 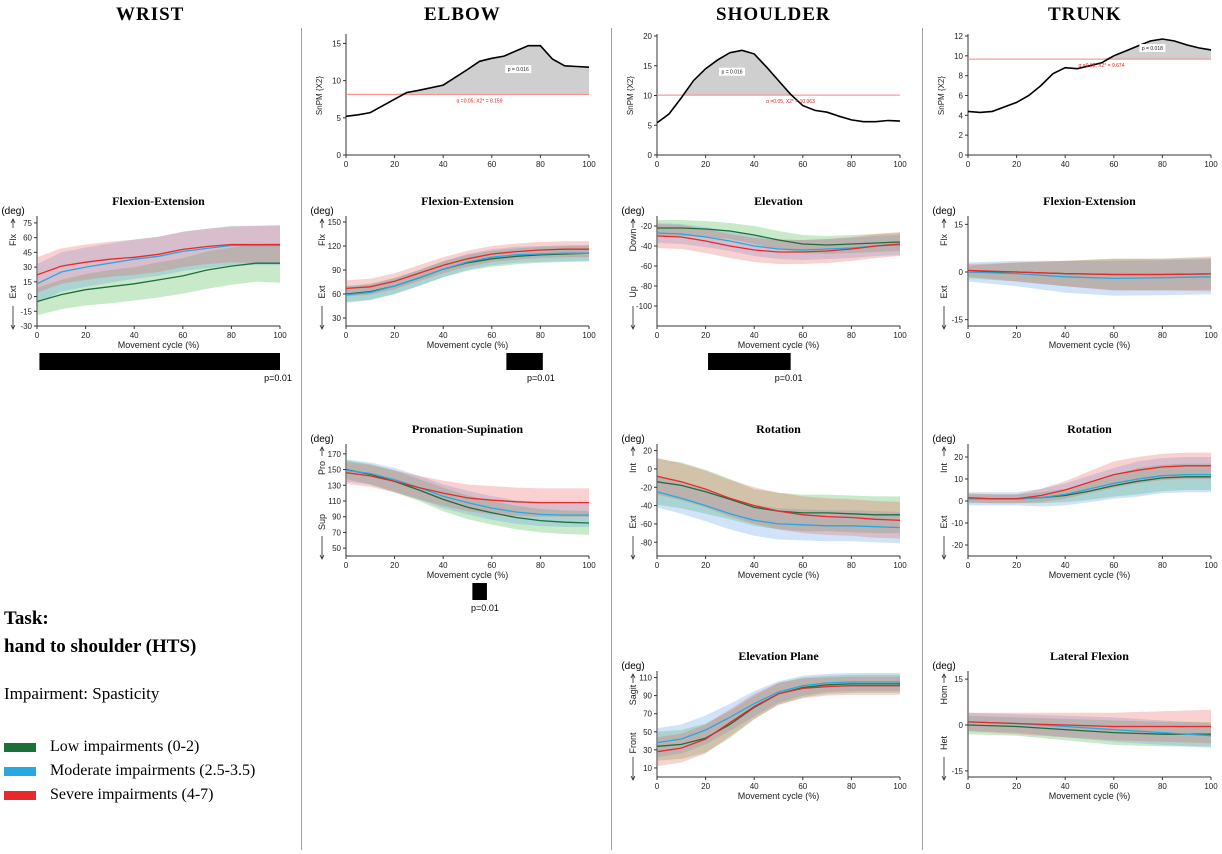 What do you see at coordinates (646, 266) in the screenshot?
I see `y-tick-label: -60` at bounding box center [646, 266].